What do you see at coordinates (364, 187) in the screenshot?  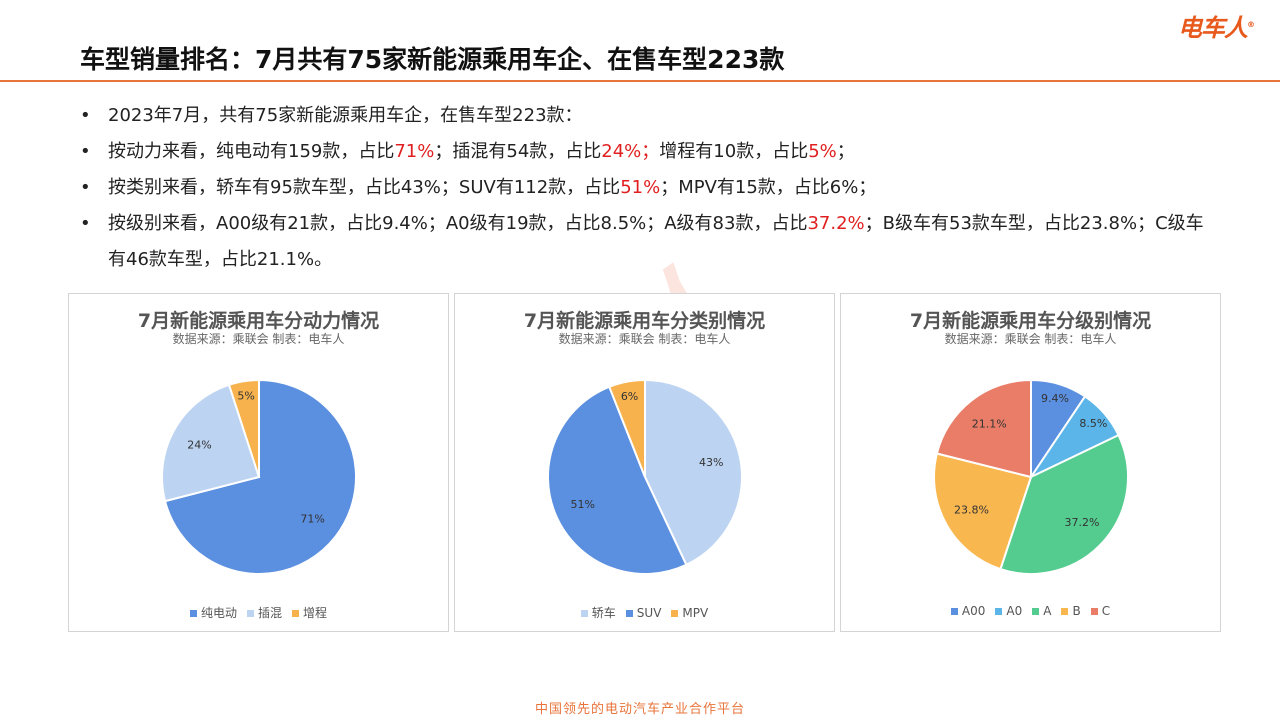 I see `bullet-text: 按类别来看，轿车有95款车型，占比43%；SUV有112款，占比` at bounding box center [364, 187].